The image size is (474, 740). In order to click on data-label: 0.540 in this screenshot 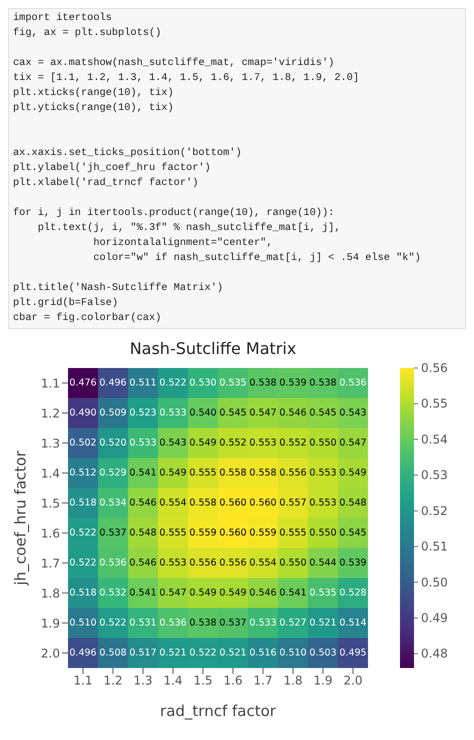, I will do `click(203, 413)`.